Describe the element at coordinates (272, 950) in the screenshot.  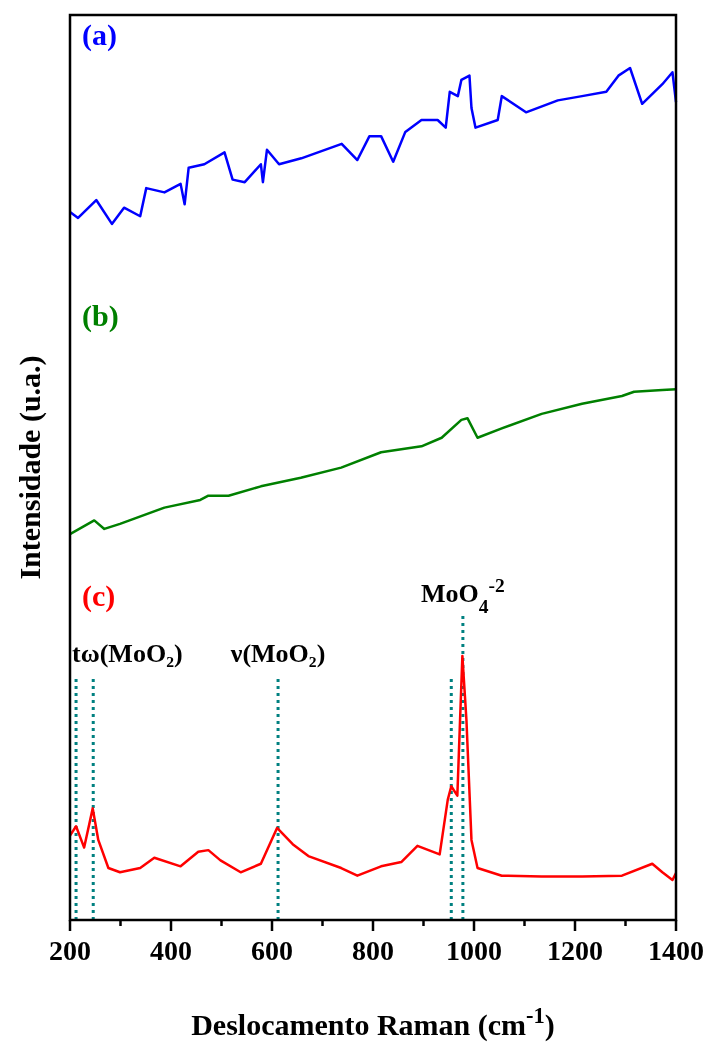
I see `x-tick-label: 600` at that location.